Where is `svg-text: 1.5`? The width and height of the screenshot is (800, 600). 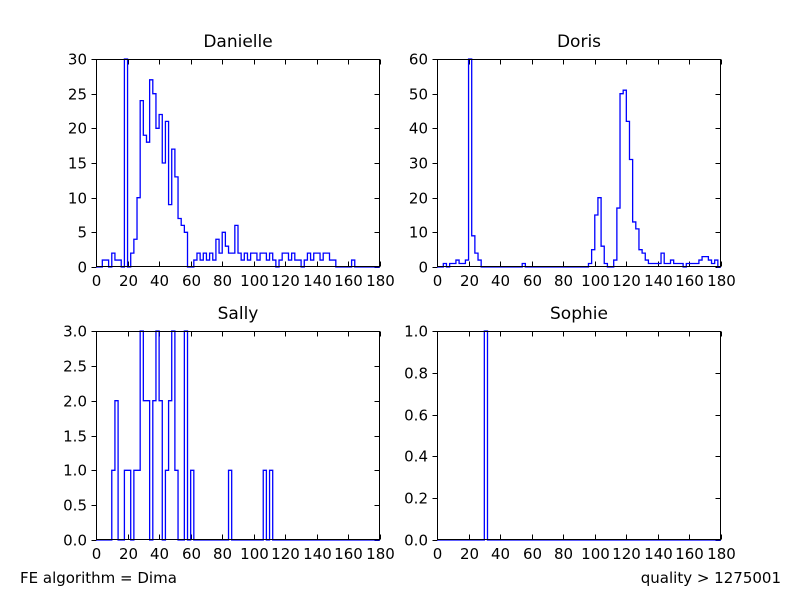 svg-text: 1.5 is located at coordinates (75, 437).